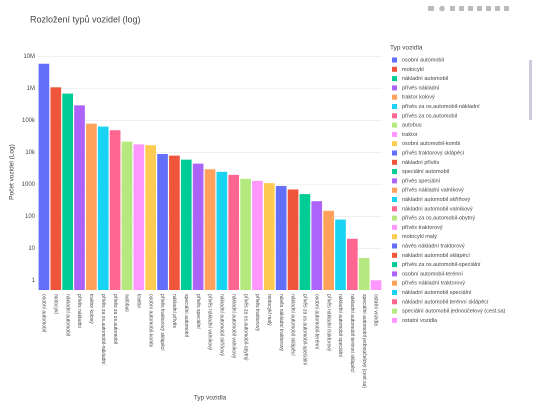  Describe the element at coordinates (55, 304) in the screenshot. I see `x-tick-label: motocykl` at that location.